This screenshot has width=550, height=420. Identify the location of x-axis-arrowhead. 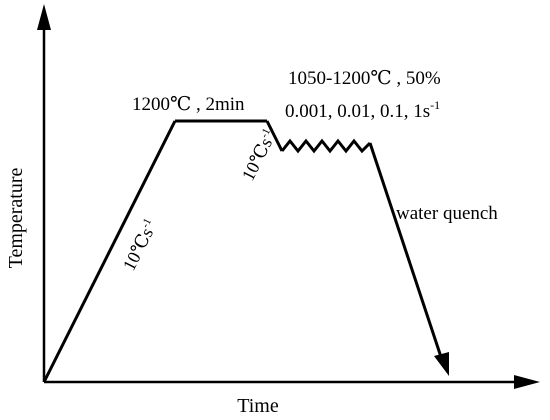
(527, 382).